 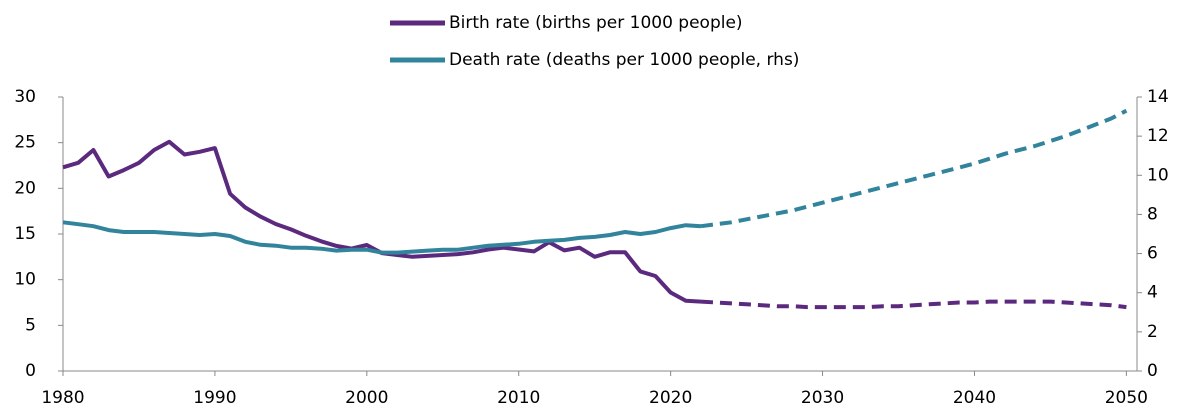 I want to click on y-tick-label: 10, so click(x=25, y=280).